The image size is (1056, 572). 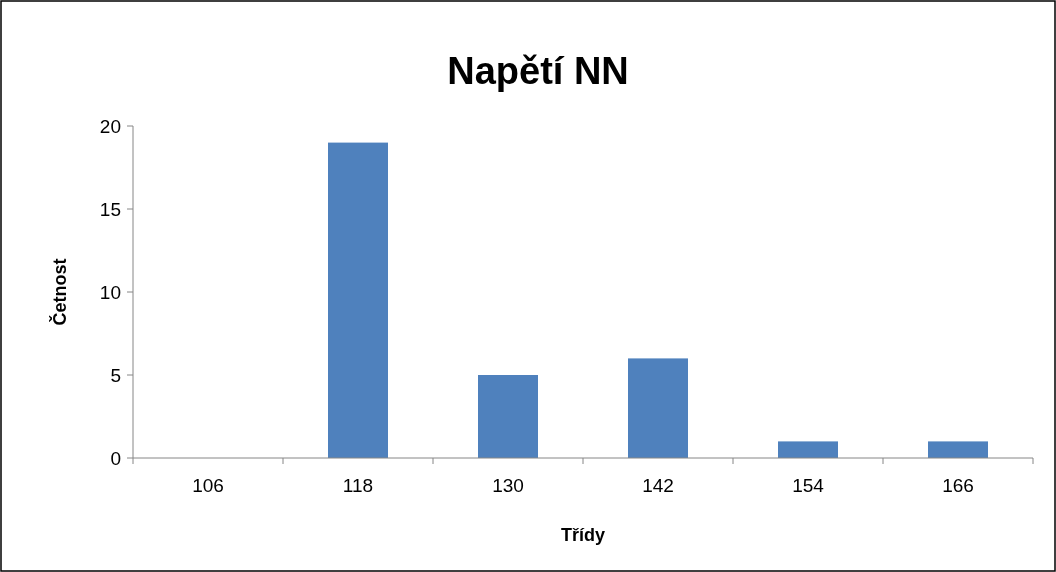 What do you see at coordinates (508, 485) in the screenshot?
I see `x-tick-label: 130` at bounding box center [508, 485].